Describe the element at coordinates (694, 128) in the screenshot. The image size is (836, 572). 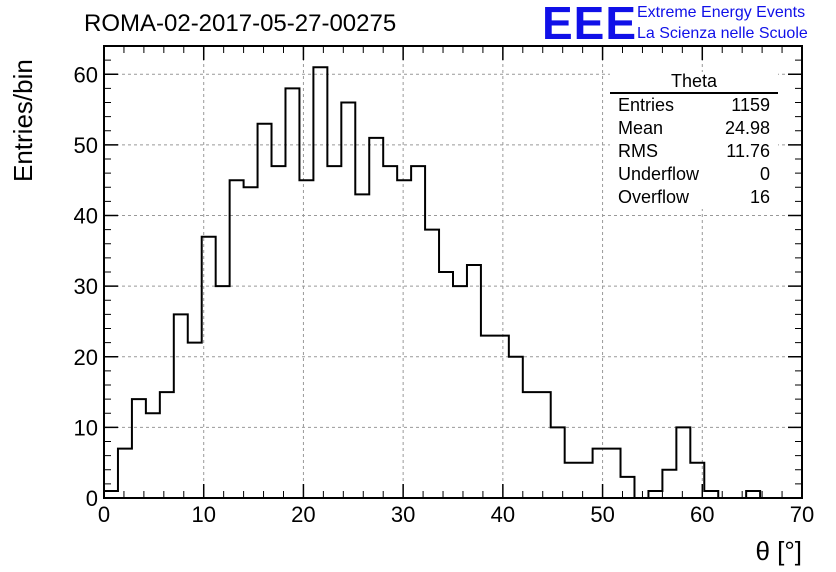
I see `stats-row-mean: Mean 24.98` at that location.